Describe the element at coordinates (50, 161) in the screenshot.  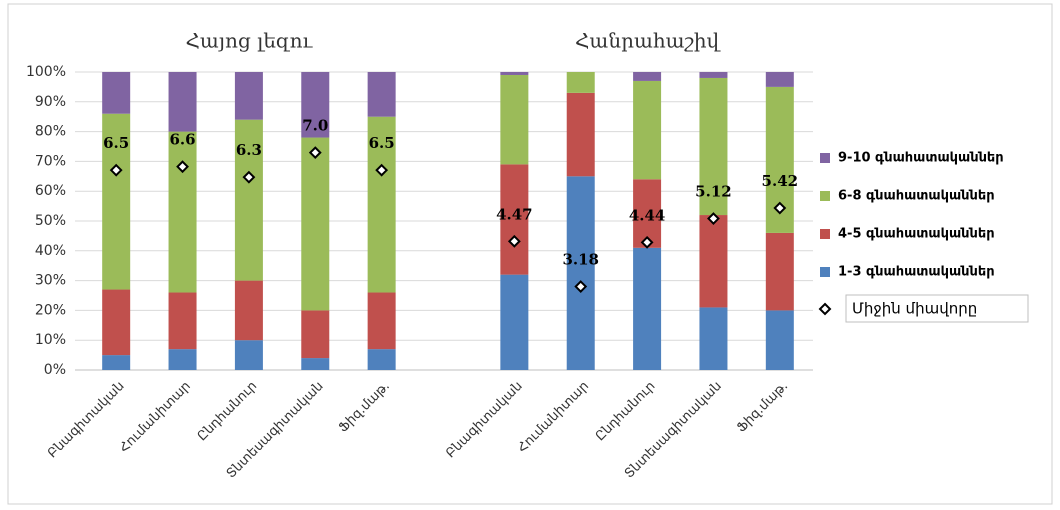
I see `y-tick-label: 70%` at that location.